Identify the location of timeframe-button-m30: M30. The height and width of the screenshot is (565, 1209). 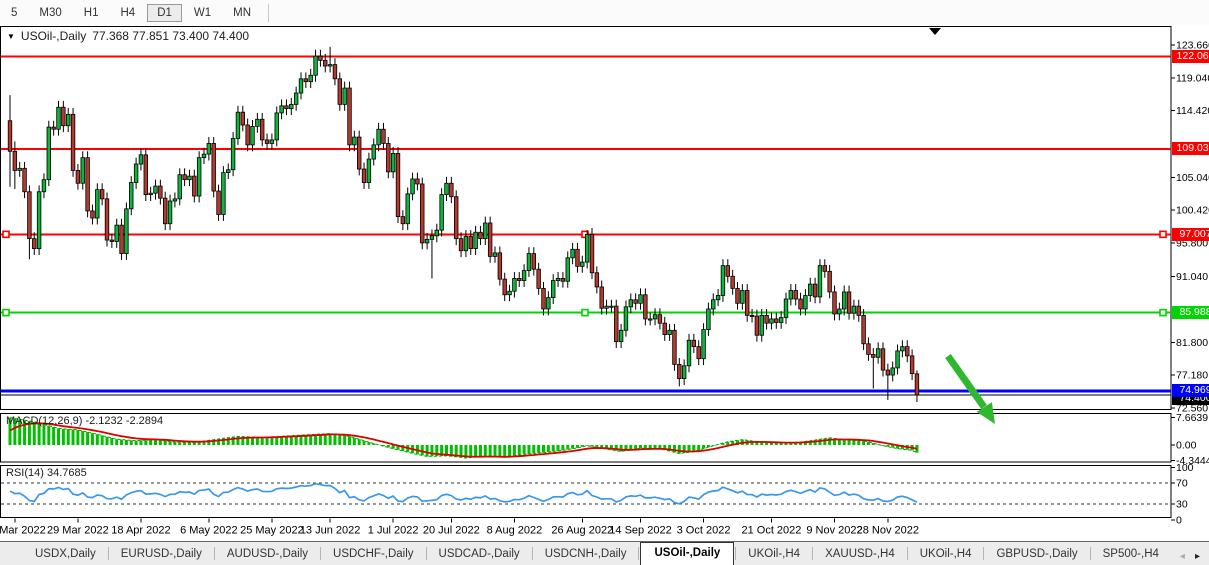
(50, 12).